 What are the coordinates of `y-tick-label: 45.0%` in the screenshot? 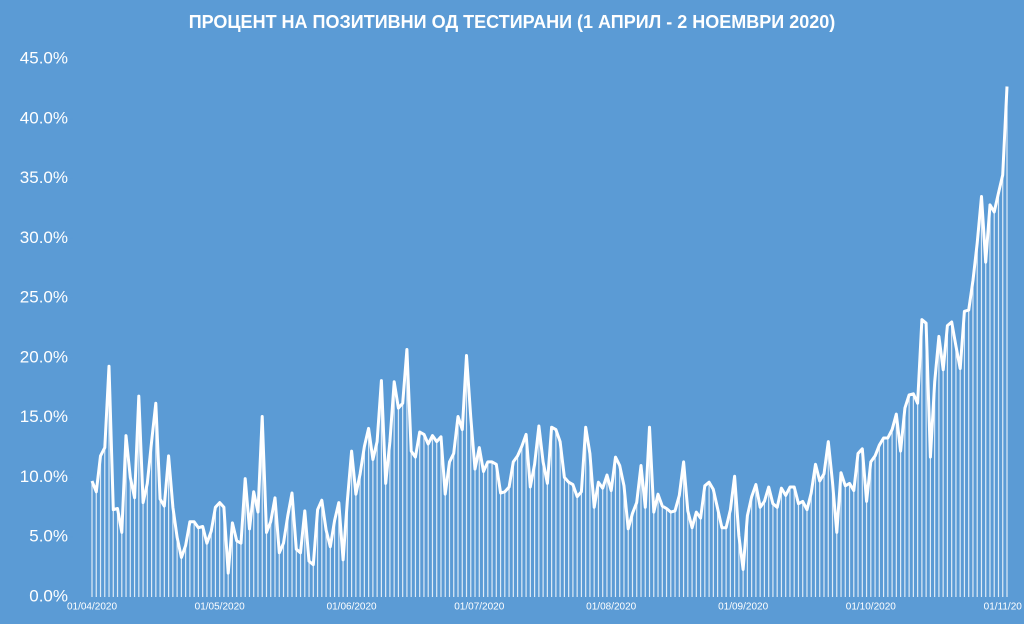 It's located at (44, 57).